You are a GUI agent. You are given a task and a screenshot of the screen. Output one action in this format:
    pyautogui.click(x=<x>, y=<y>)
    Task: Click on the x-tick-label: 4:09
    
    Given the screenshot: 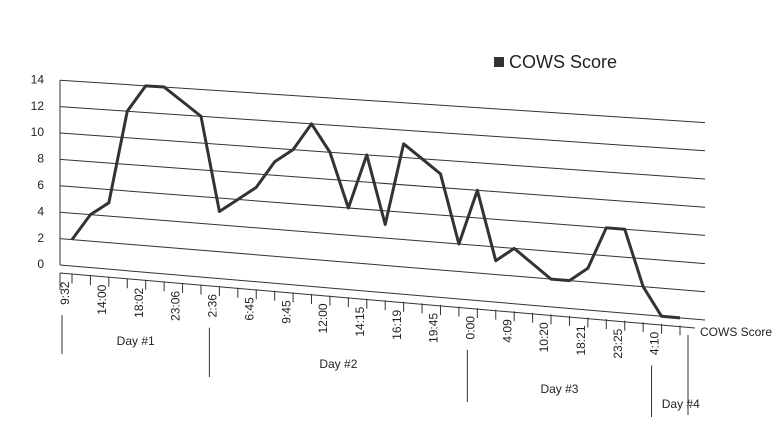 What is the action you would take?
    pyautogui.click(x=507, y=331)
    